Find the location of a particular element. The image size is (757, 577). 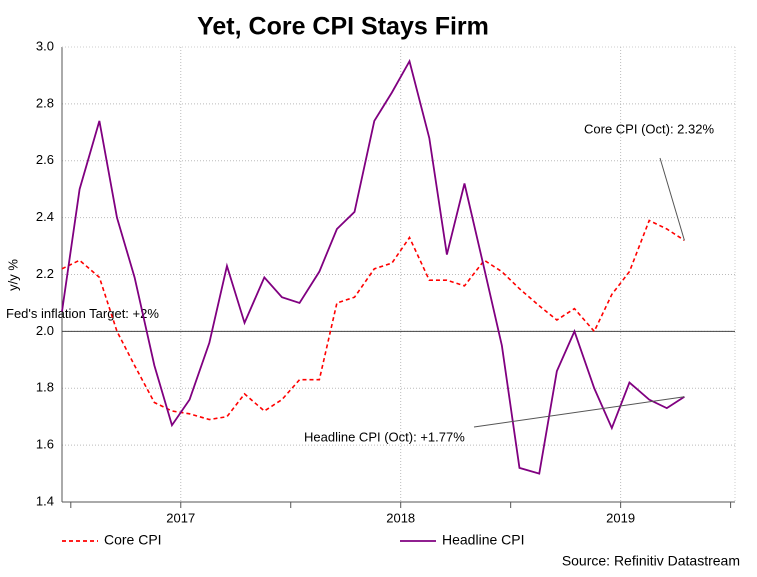

y-tick-label: 1.8 is located at coordinates (45, 387).